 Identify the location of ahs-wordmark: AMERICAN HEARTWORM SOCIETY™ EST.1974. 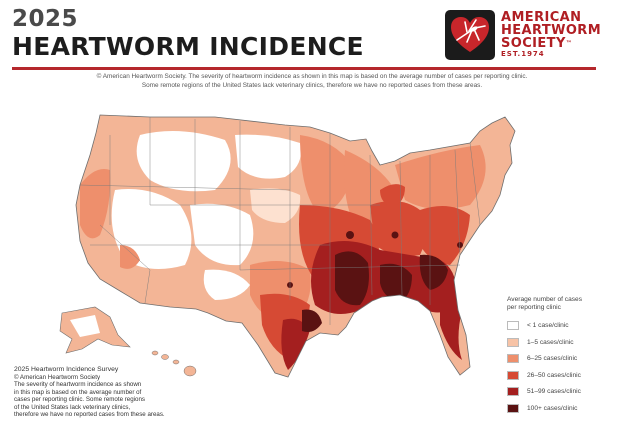
(551, 35).